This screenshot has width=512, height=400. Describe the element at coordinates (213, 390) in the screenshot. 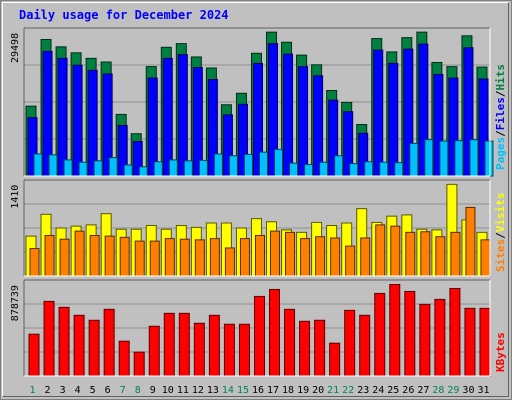

I see `day-label: 13` at that location.